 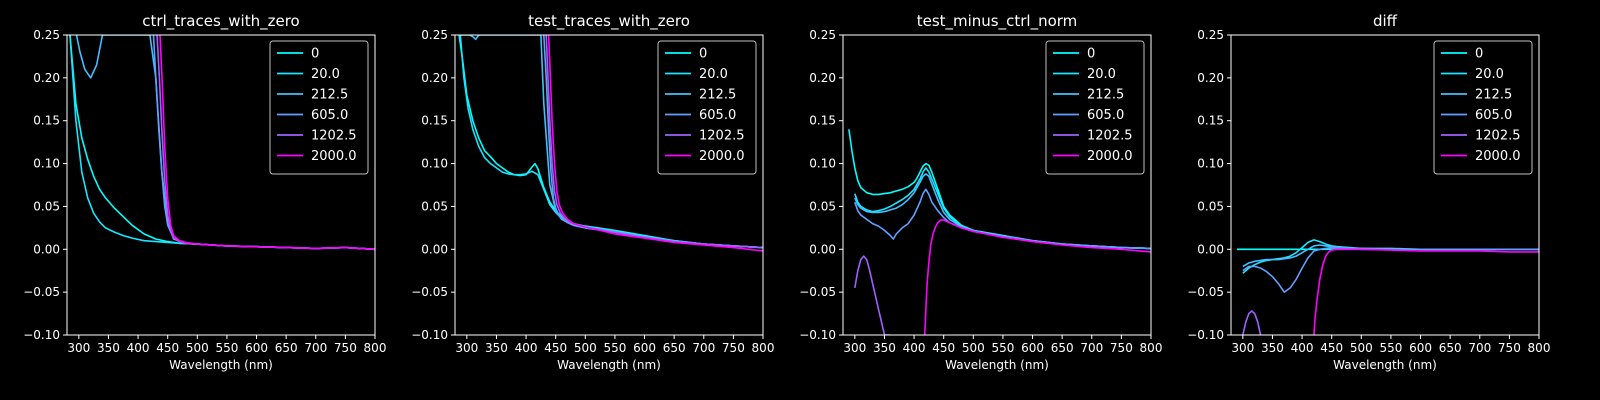 I want to click on series-line-20.0, so click(x=611, y=142).